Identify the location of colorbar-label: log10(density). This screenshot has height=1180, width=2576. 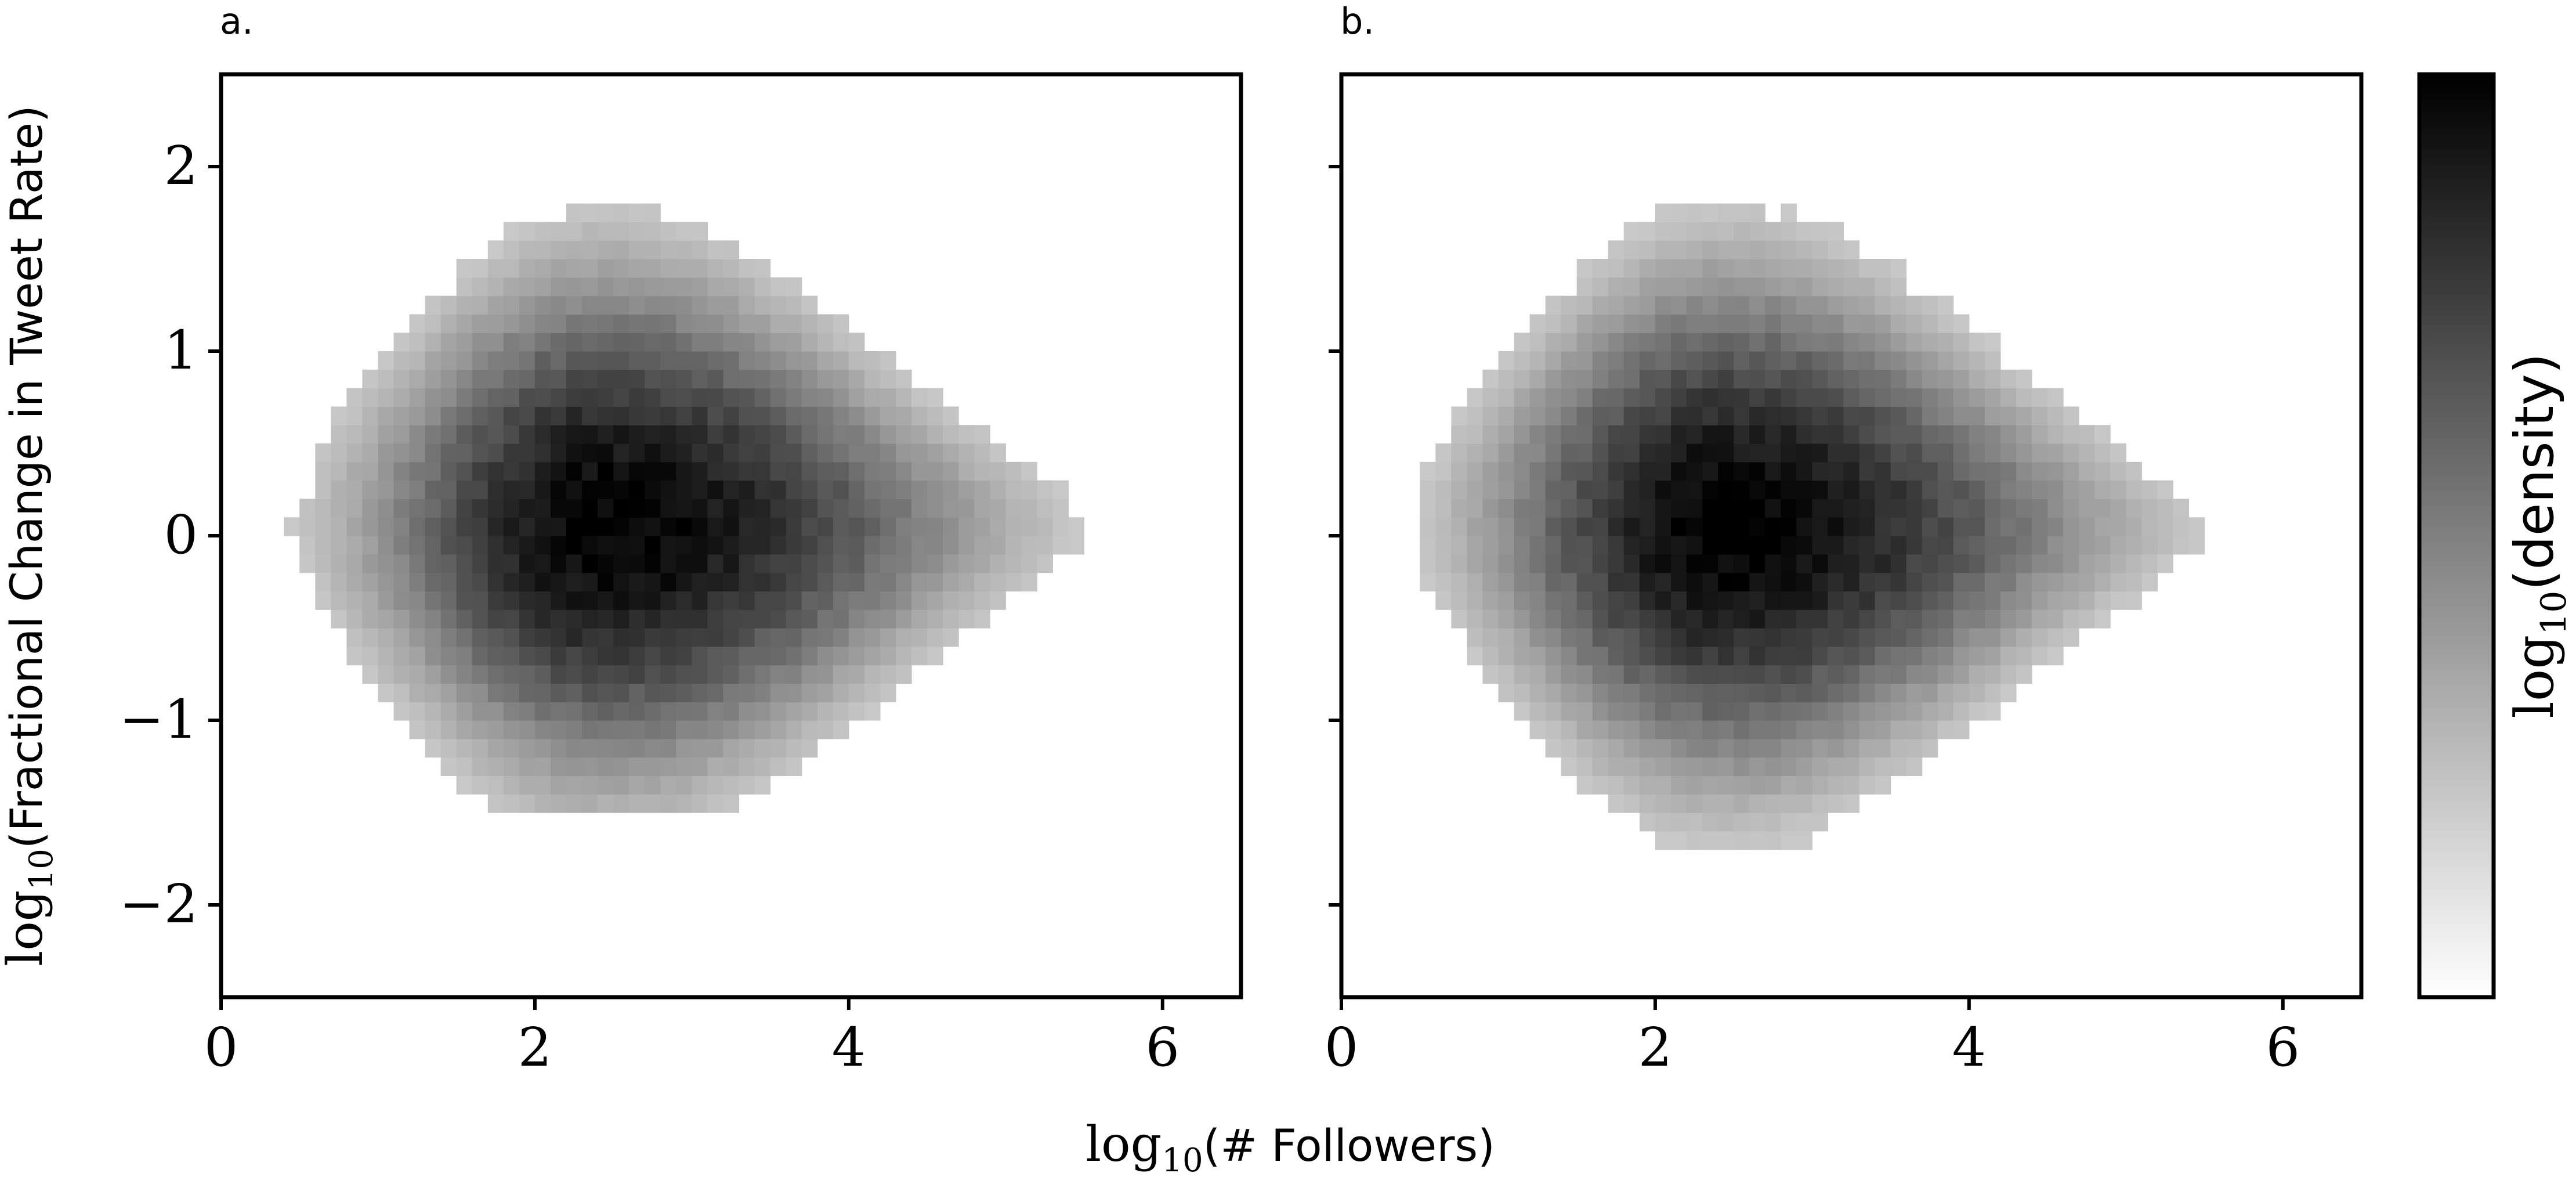
(2538, 536).